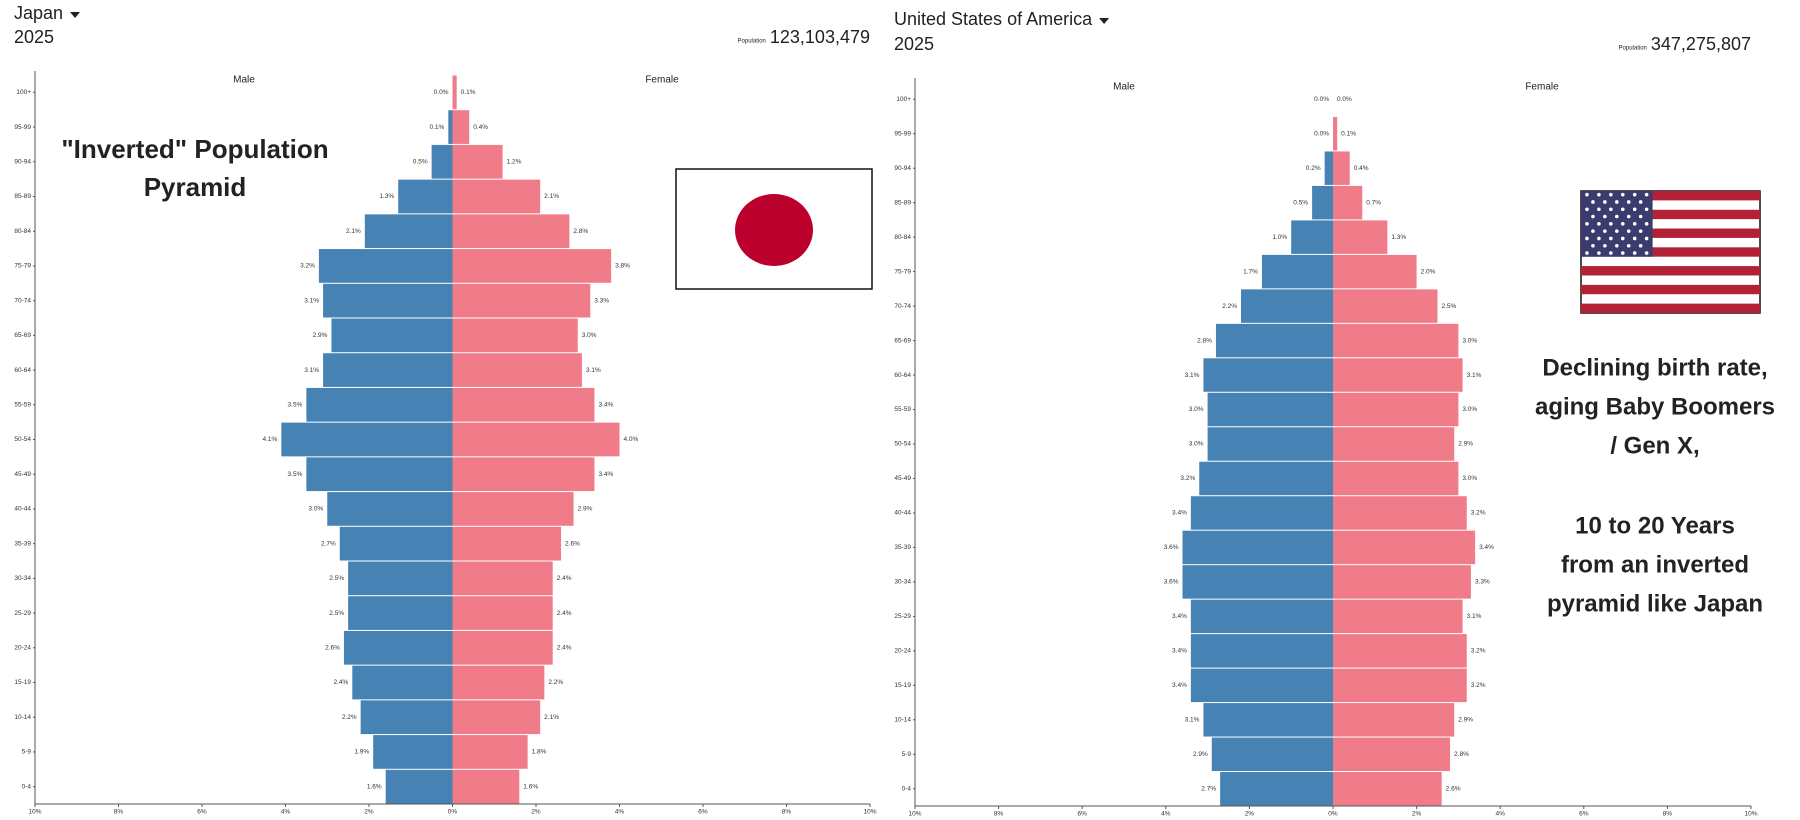 The image size is (1800, 820). What do you see at coordinates (902, 409) in the screenshot?
I see `y-tick-label: 55-59` at bounding box center [902, 409].